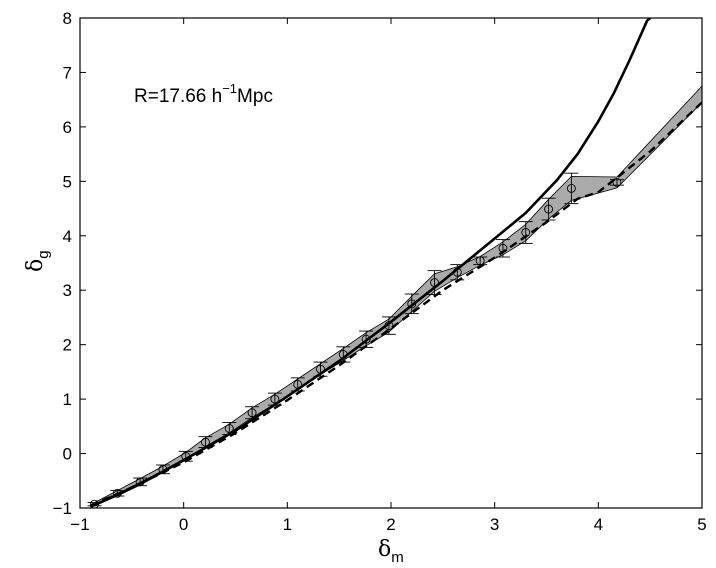 The width and height of the screenshot is (716, 568). What do you see at coordinates (67, 18) in the screenshot?
I see `y-tick-label: 8` at bounding box center [67, 18].